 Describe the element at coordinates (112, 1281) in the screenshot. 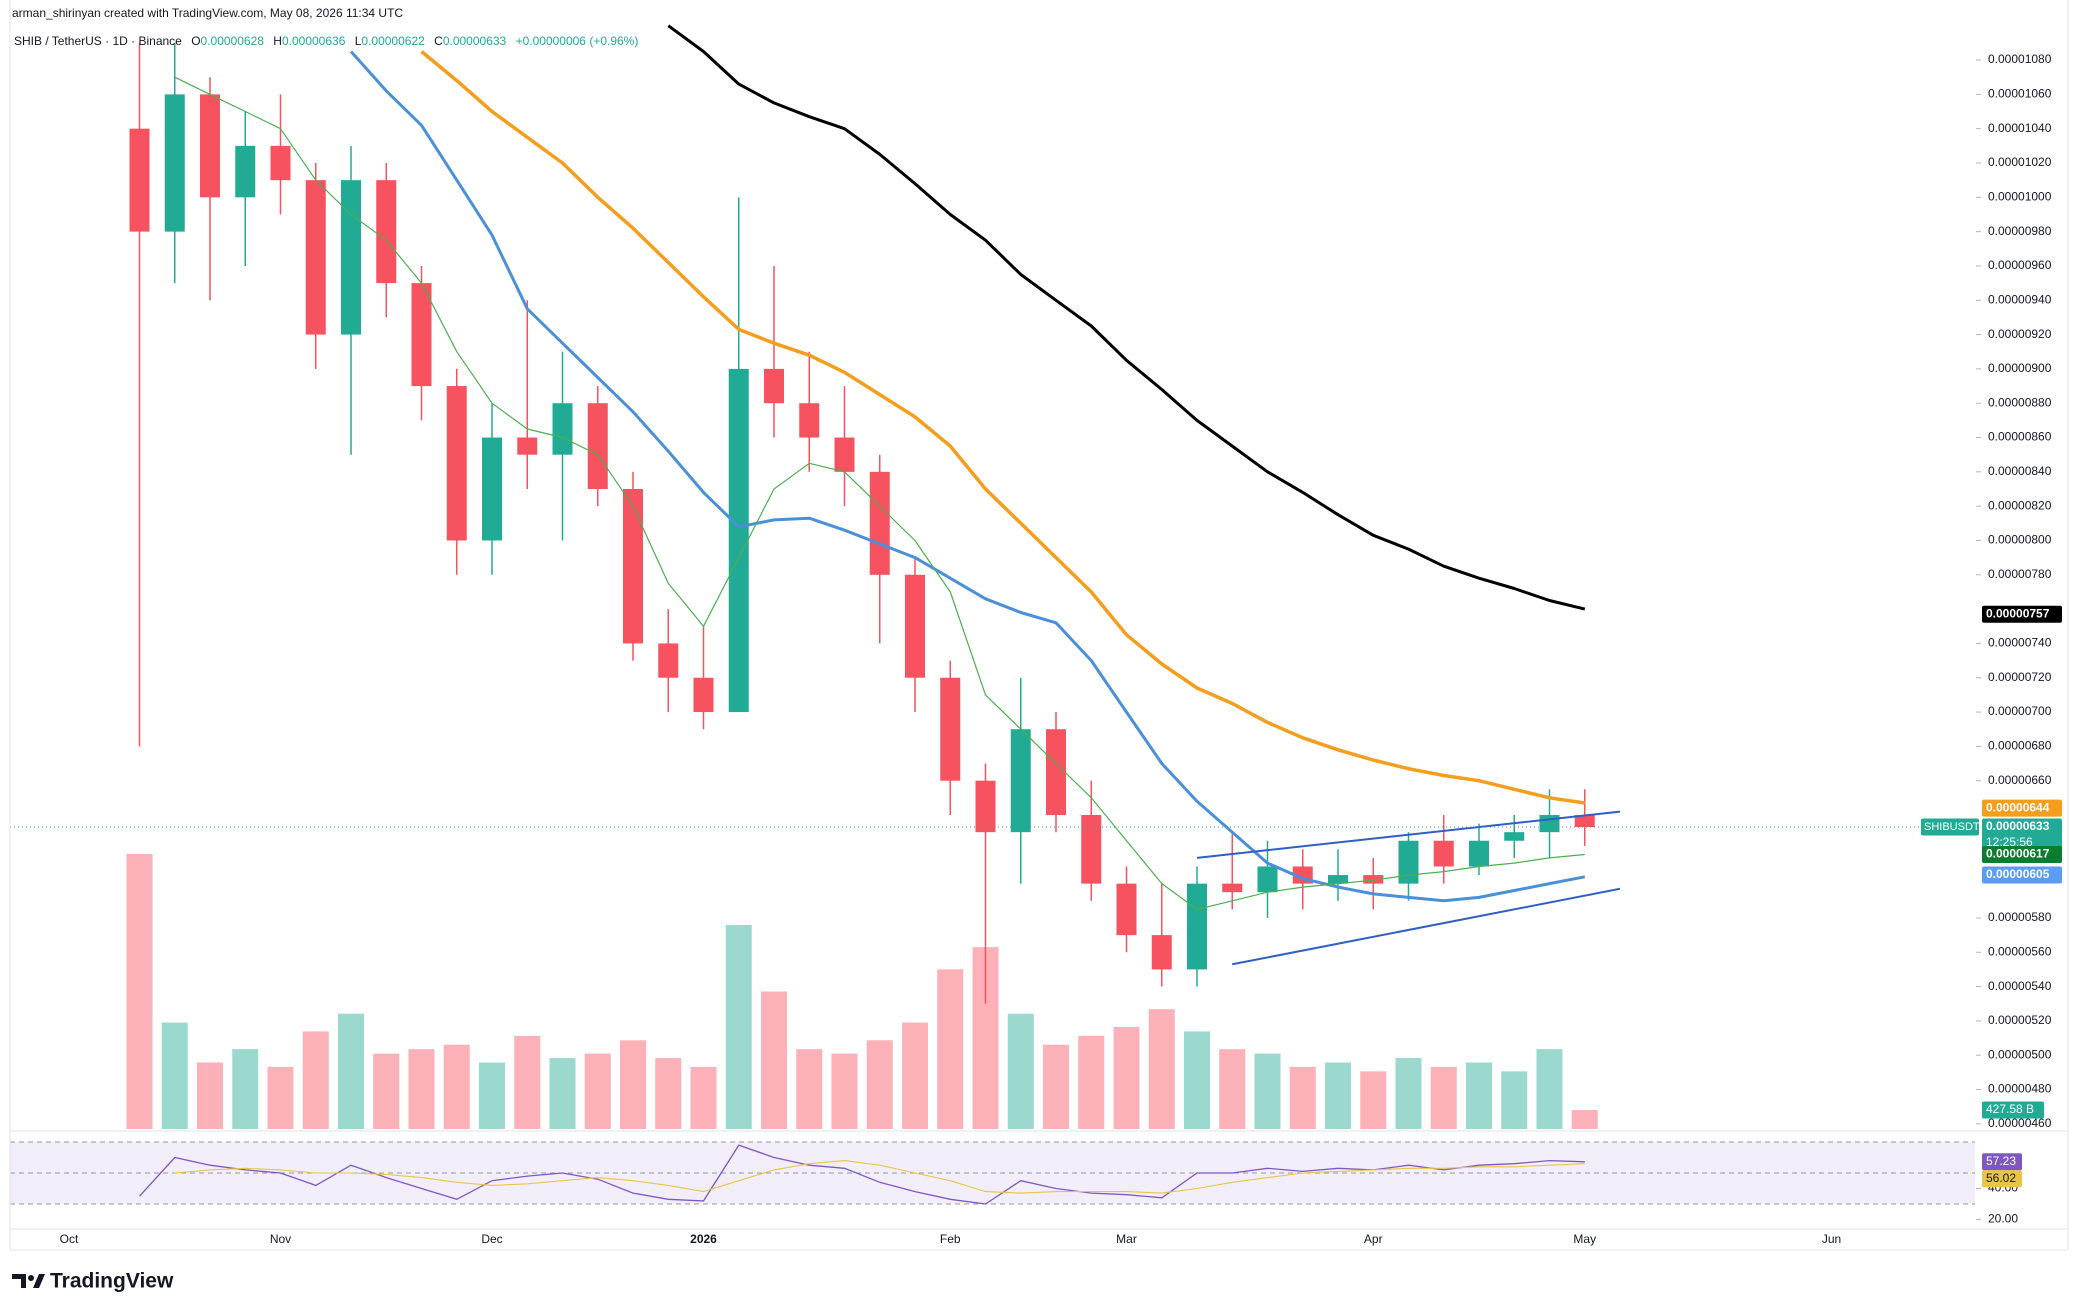

I see `logo-text: TradingView` at that location.